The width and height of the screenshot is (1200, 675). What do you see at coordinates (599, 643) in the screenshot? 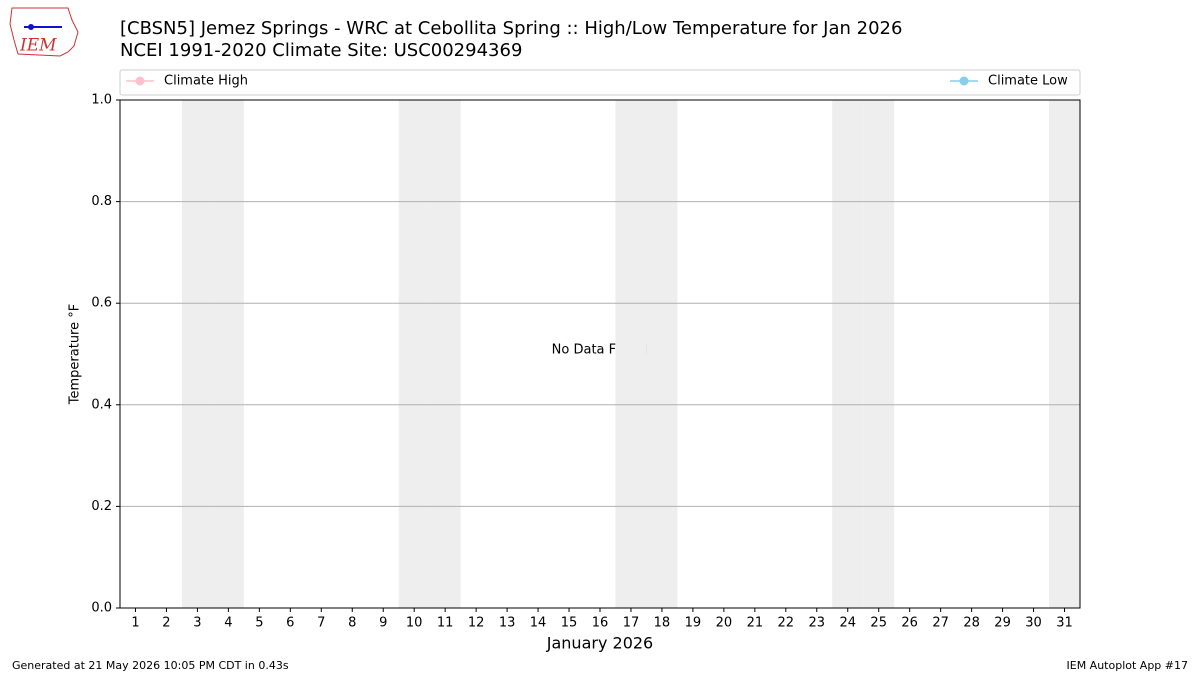
I see `x-axis-label: January 2026` at bounding box center [599, 643].